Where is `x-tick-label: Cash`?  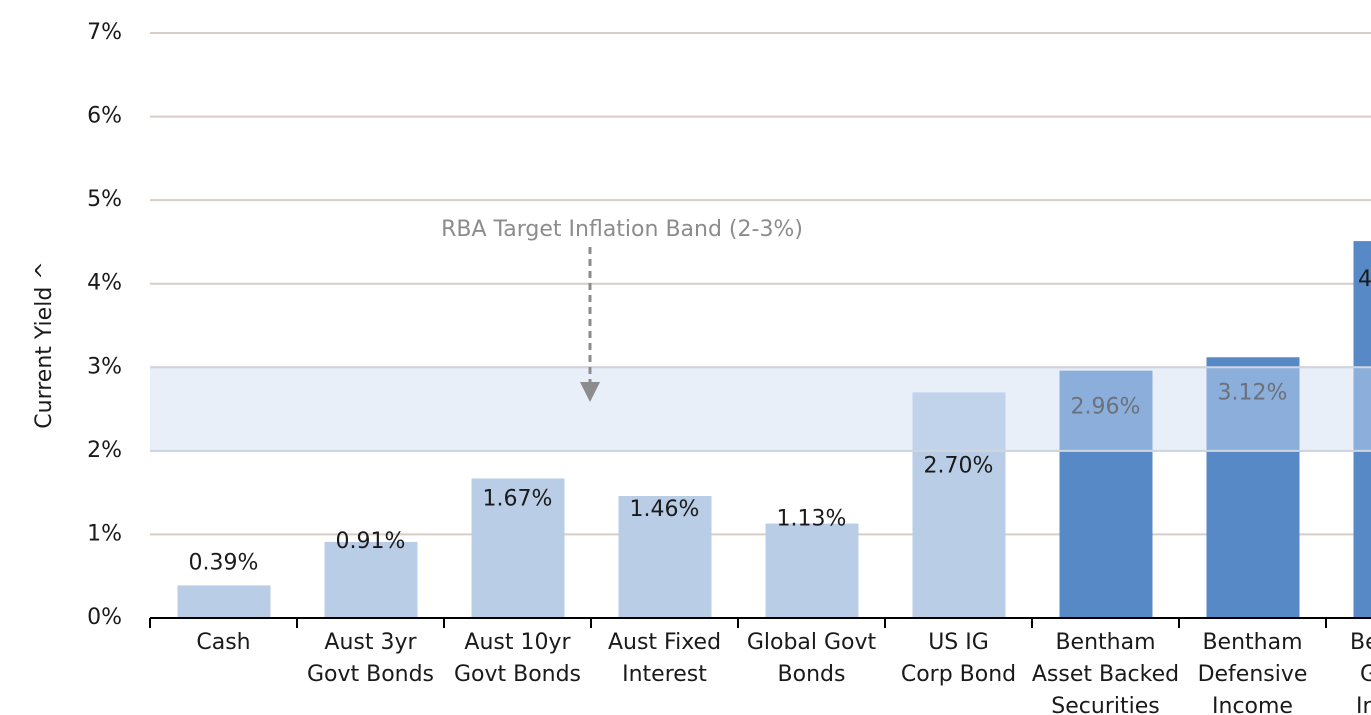
x-tick-label: Cash is located at coordinates (223, 642).